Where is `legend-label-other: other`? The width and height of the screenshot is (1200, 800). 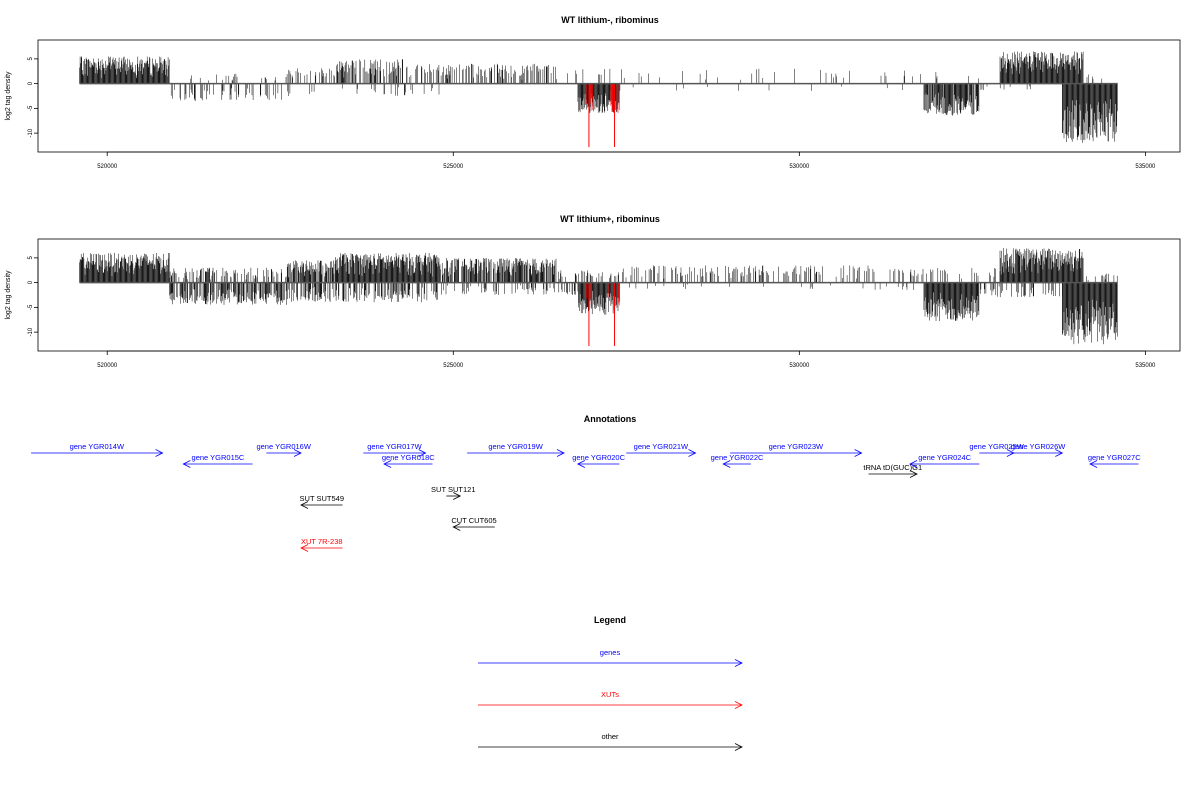 legend-label-other: other is located at coordinates (610, 736).